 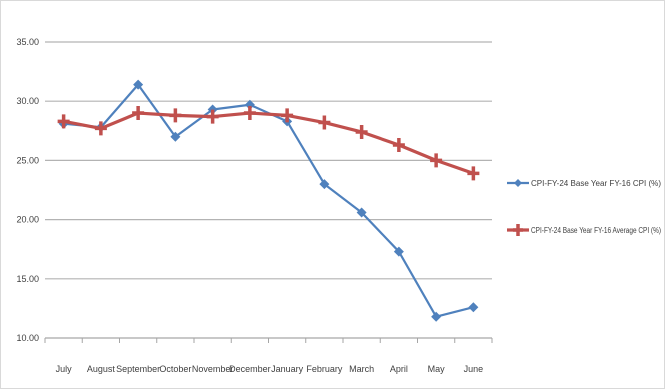 What do you see at coordinates (213, 369) in the screenshot?
I see `x-tick-label: November` at bounding box center [213, 369].